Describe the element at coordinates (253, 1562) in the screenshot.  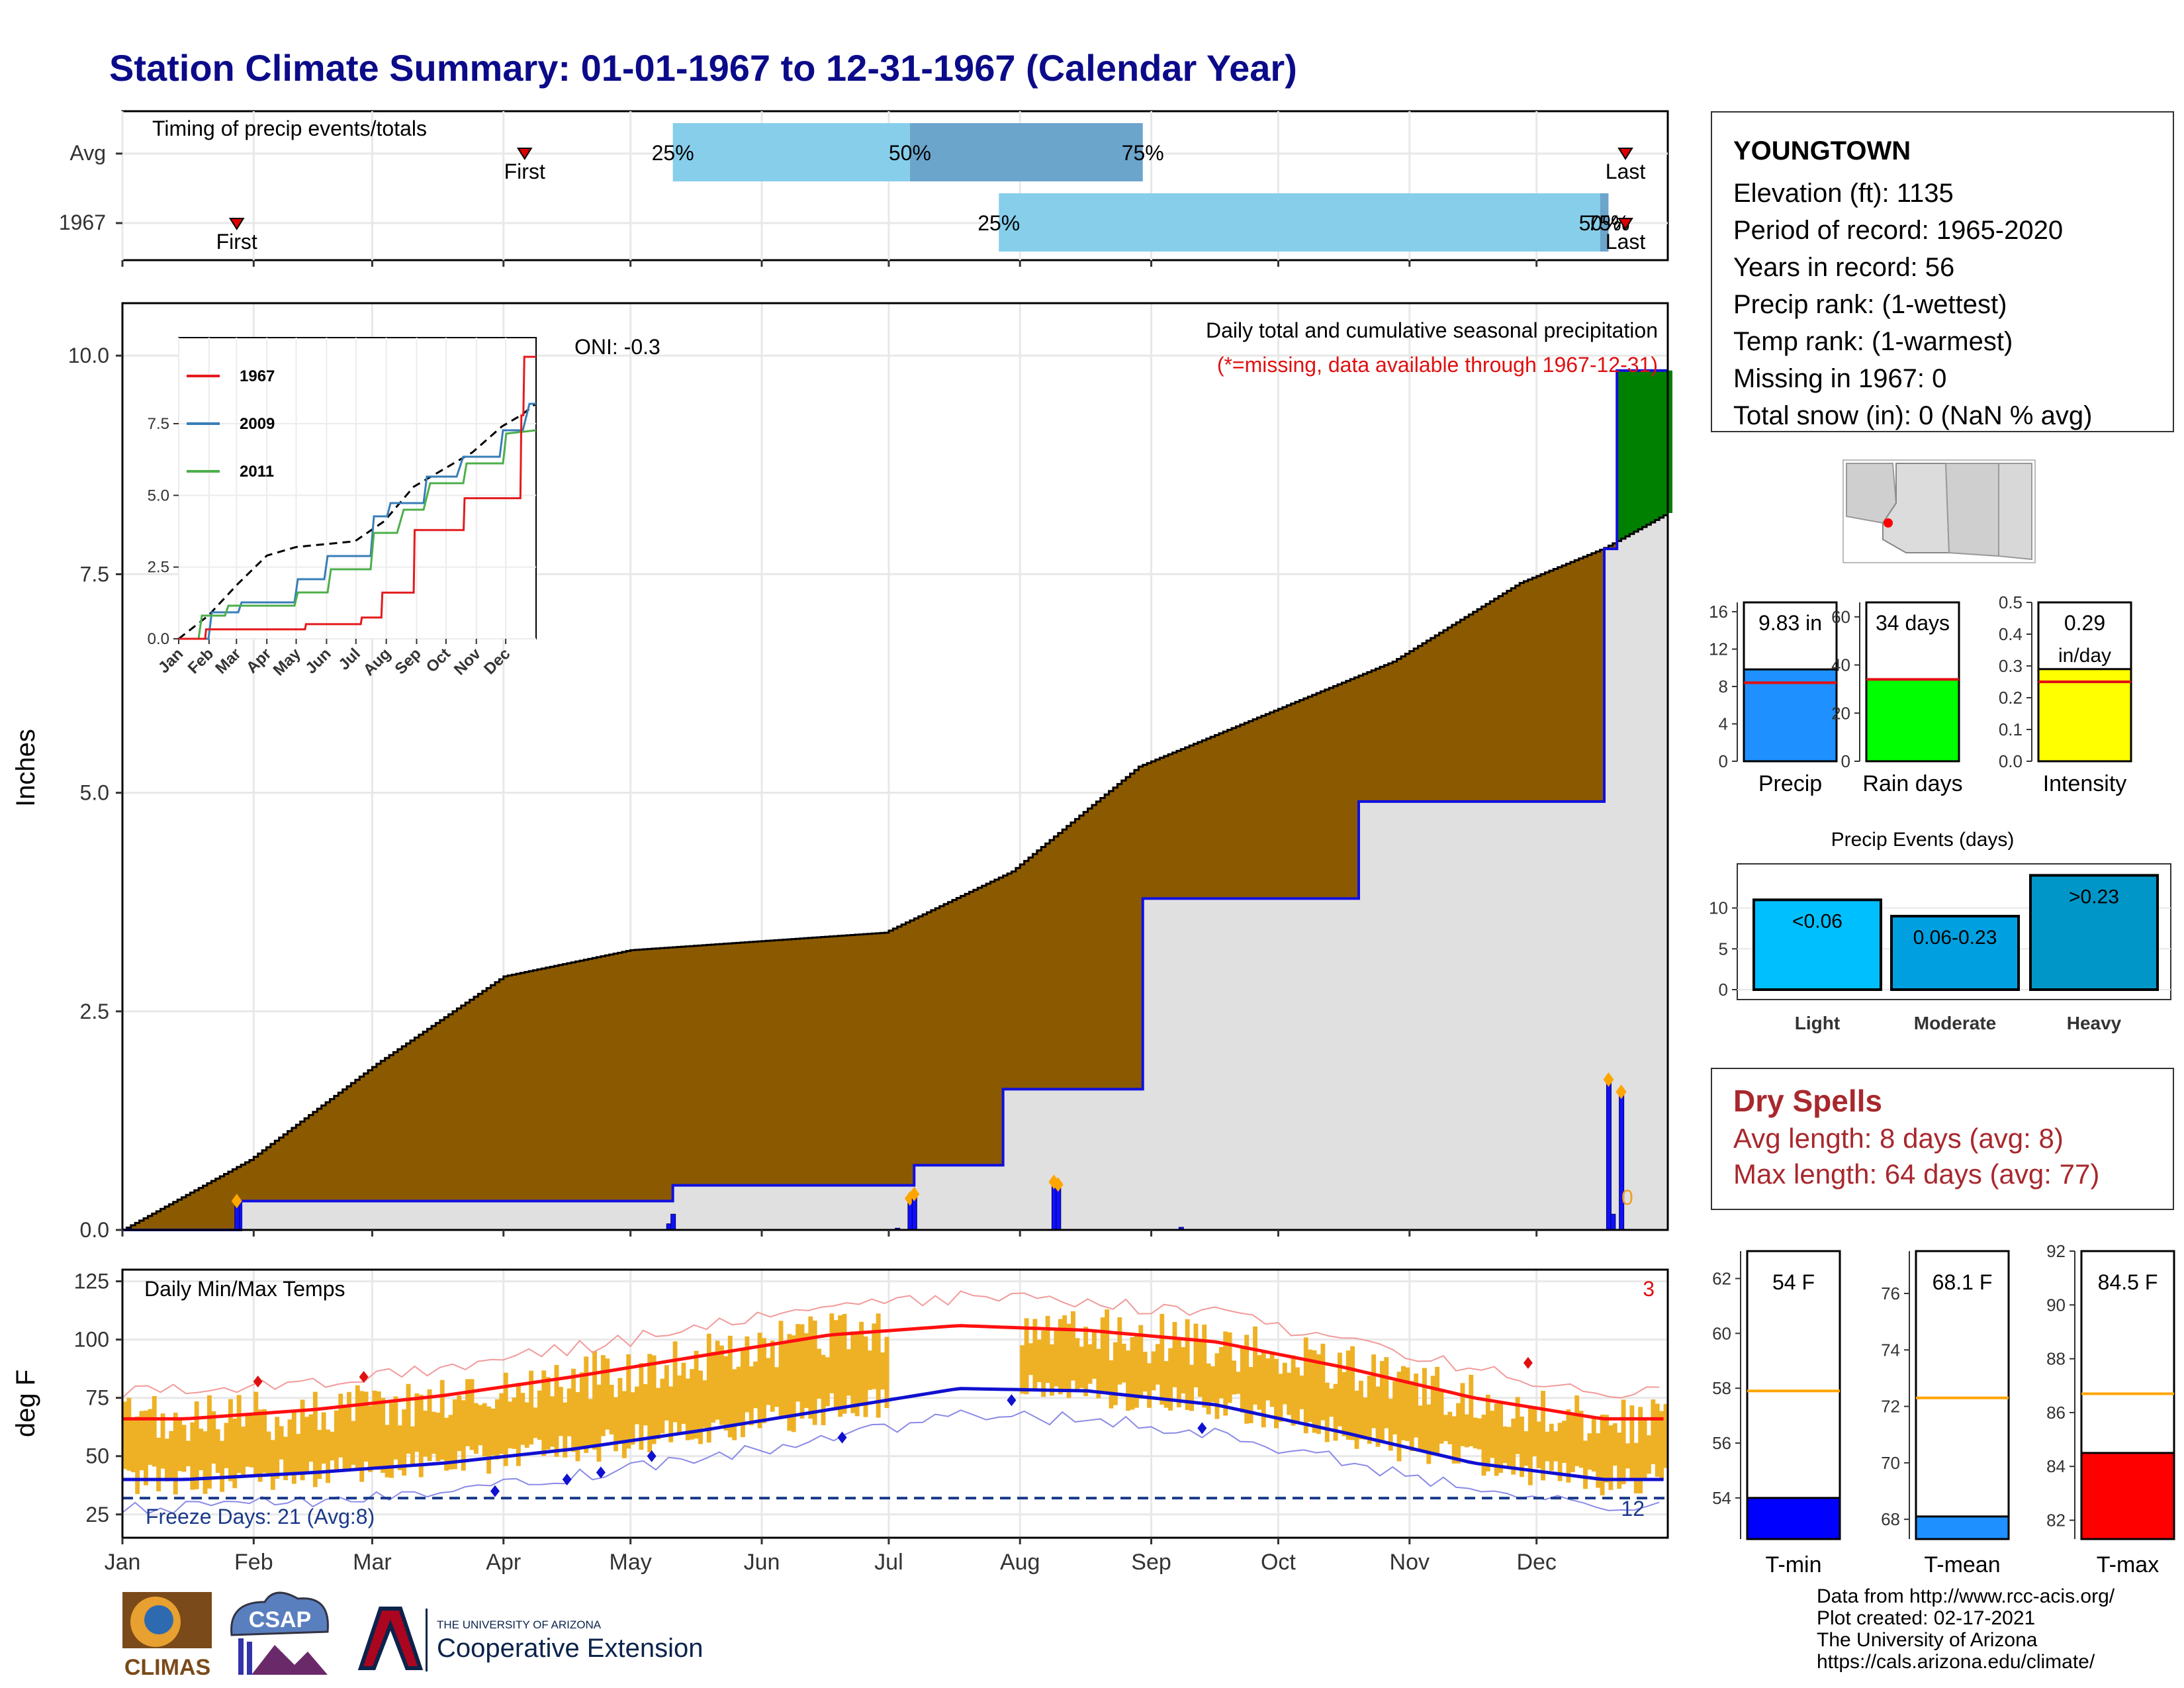
I see `temp-xtick-label: Feb` at that location.